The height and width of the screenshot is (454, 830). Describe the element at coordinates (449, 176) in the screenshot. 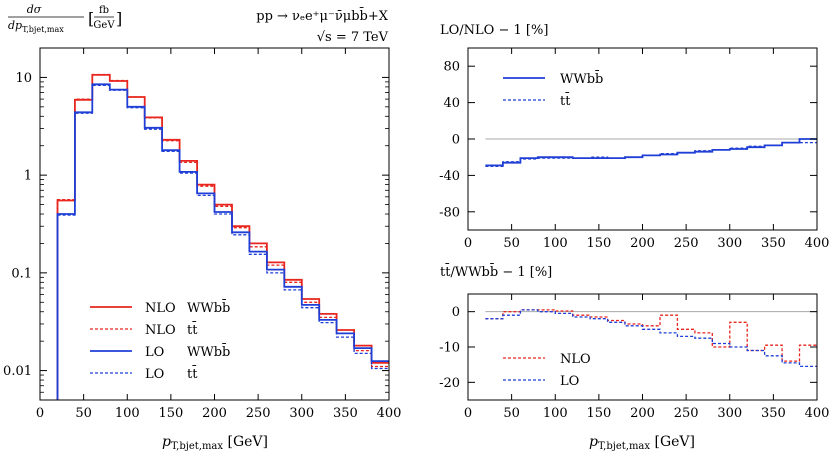

I see `ratio1-ytick-label-3: -40` at that location.